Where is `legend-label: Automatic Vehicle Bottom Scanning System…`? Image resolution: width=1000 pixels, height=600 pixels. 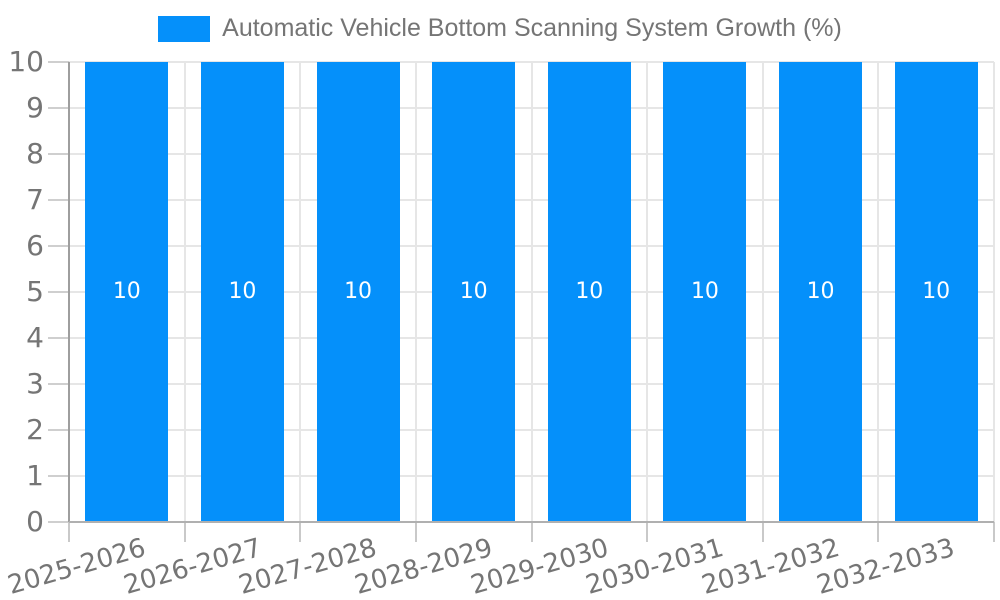 legend-label: Automatic Vehicle Bottom Scanning System… is located at coordinates (532, 28).